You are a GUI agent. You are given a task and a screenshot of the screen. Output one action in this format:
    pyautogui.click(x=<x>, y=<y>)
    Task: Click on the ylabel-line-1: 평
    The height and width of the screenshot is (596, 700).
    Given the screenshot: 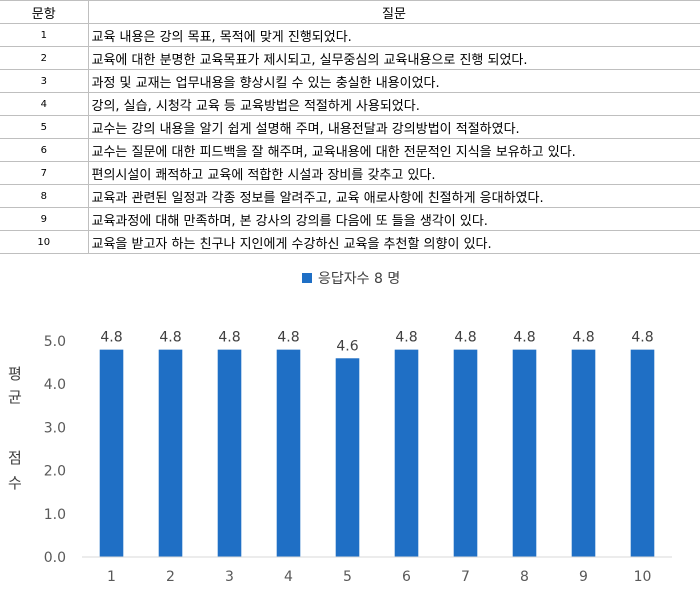 What is the action you would take?
    pyautogui.click(x=15, y=374)
    